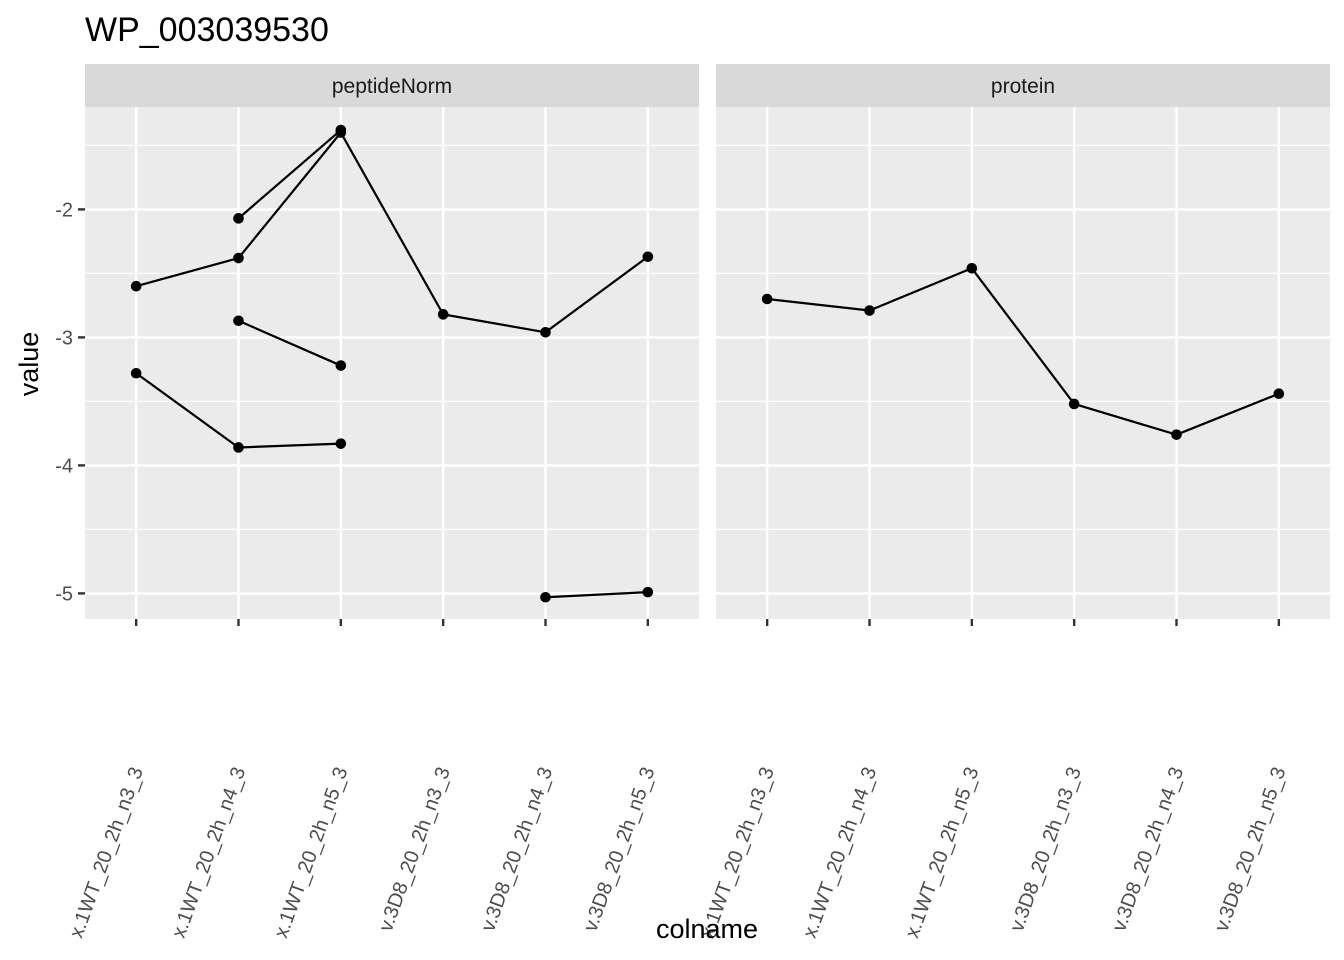 This screenshot has height=960, width=1344. Describe the element at coordinates (64, 466) in the screenshot. I see `y-tick-label: -4` at that location.